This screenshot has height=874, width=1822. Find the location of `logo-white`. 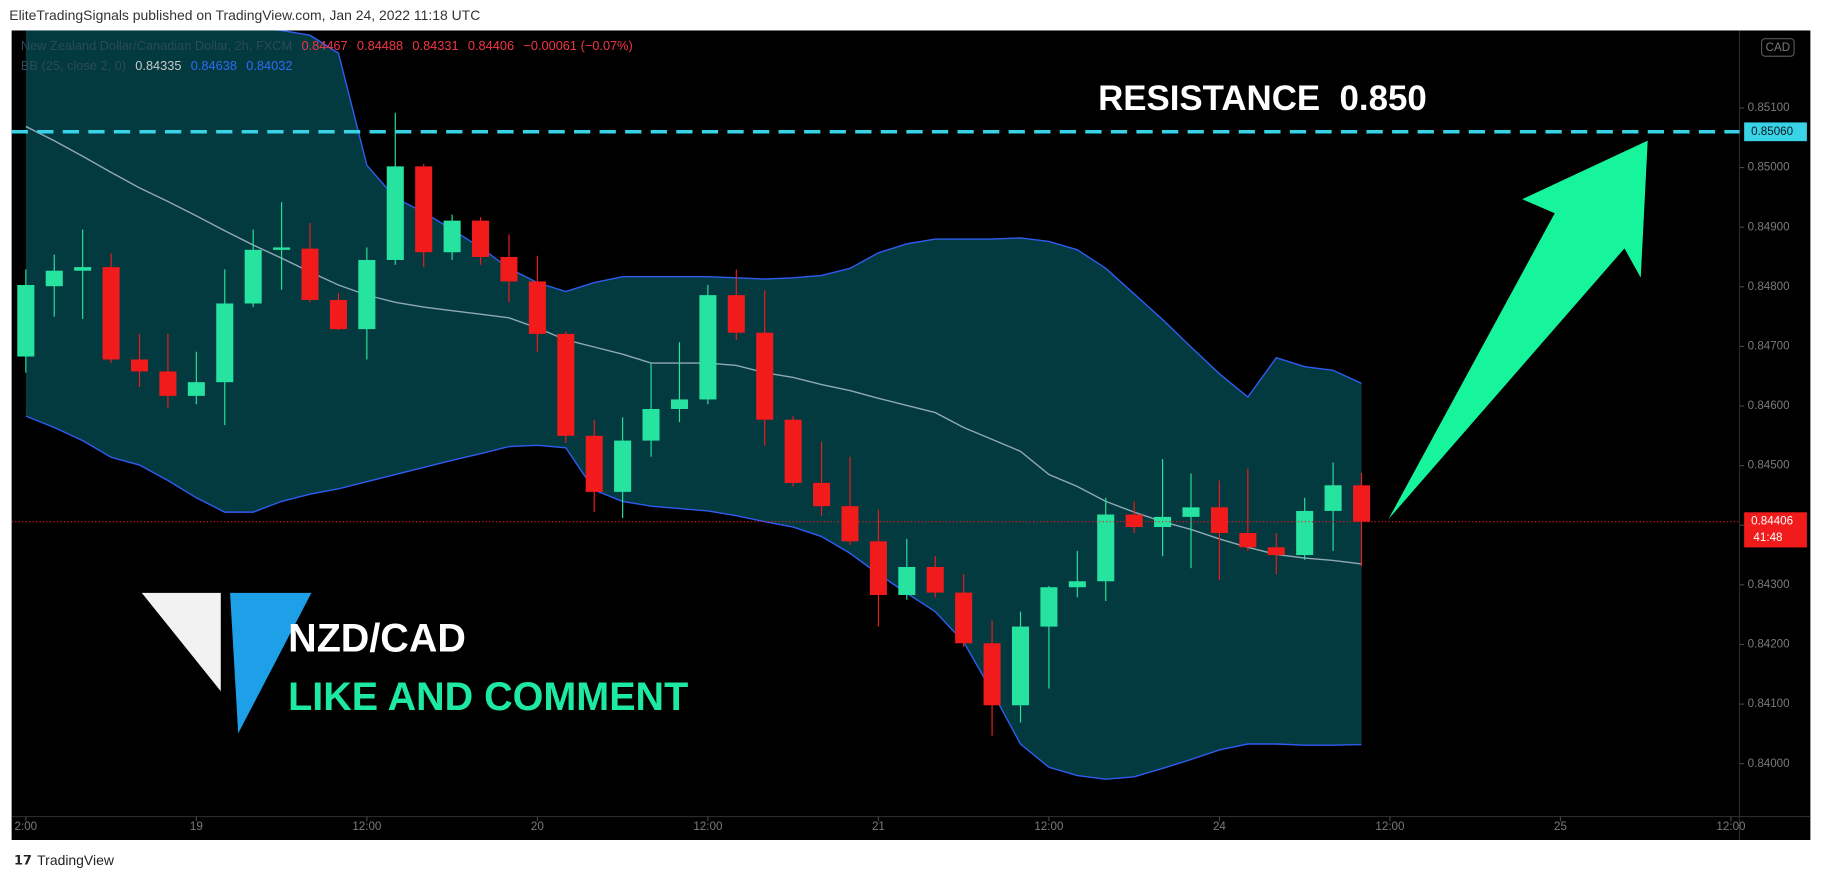

logo-white is located at coordinates (181, 642).